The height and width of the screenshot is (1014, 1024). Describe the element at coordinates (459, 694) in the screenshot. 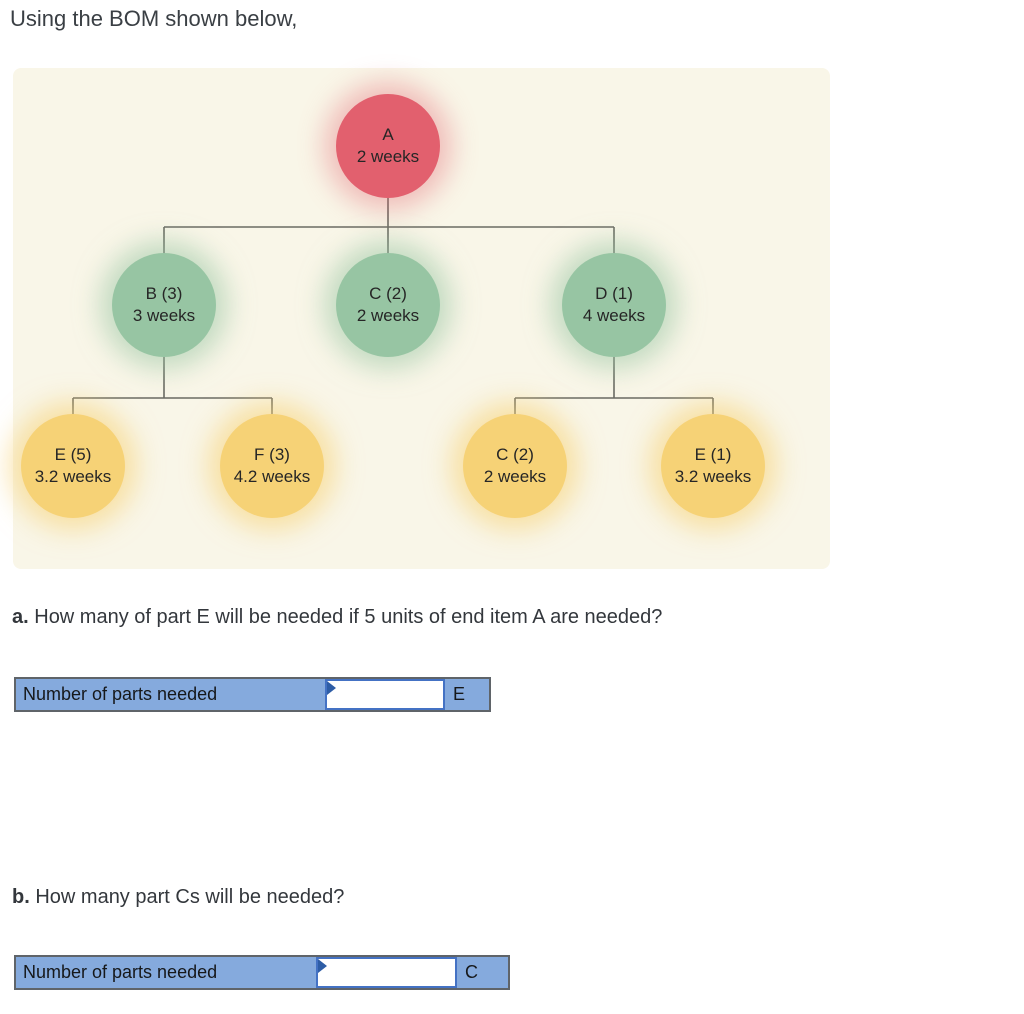

I see `answer-row-a-part: E` at that location.